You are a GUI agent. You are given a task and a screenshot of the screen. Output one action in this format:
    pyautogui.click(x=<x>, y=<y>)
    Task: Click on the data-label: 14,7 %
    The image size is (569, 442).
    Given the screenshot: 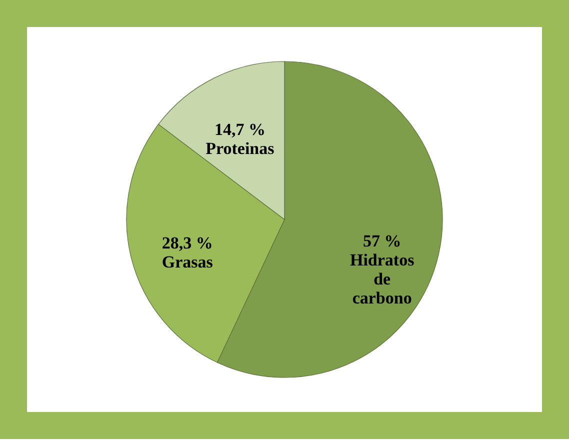 What is the action you would take?
    pyautogui.click(x=240, y=129)
    